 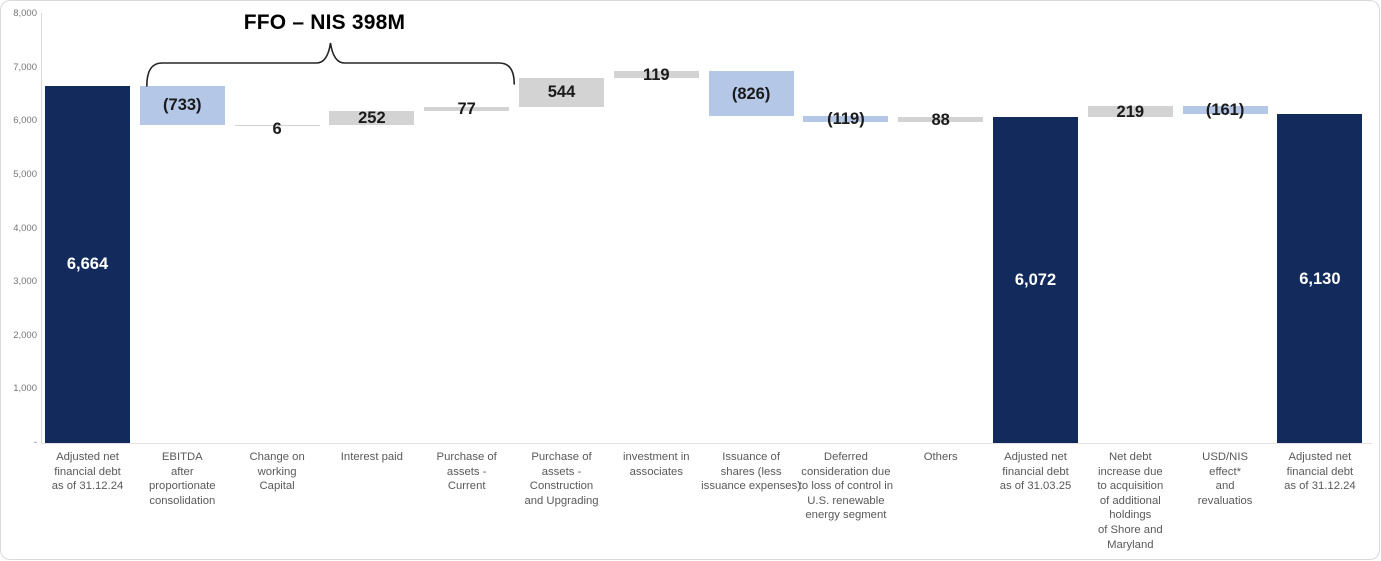 I want to click on y-axis-line, so click(x=41, y=228).